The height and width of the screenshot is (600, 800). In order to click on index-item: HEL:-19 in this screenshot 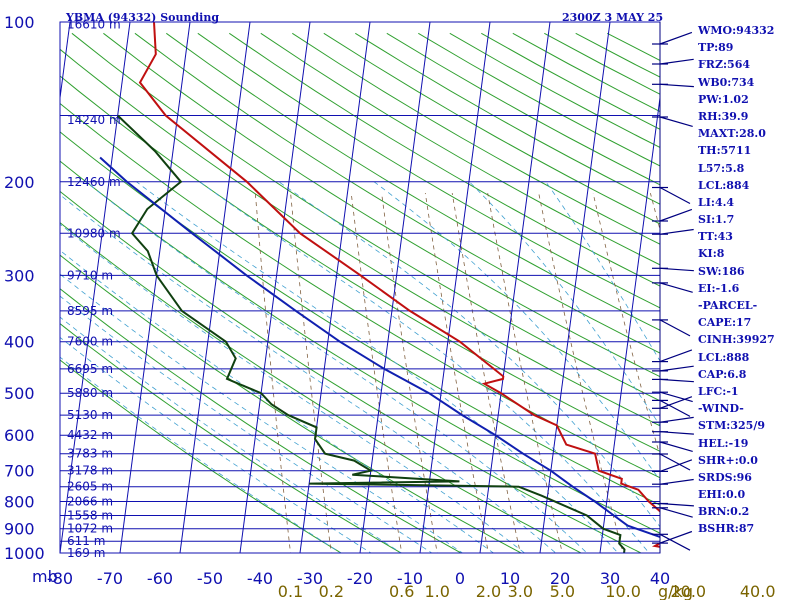, I will do `click(723, 443)`.